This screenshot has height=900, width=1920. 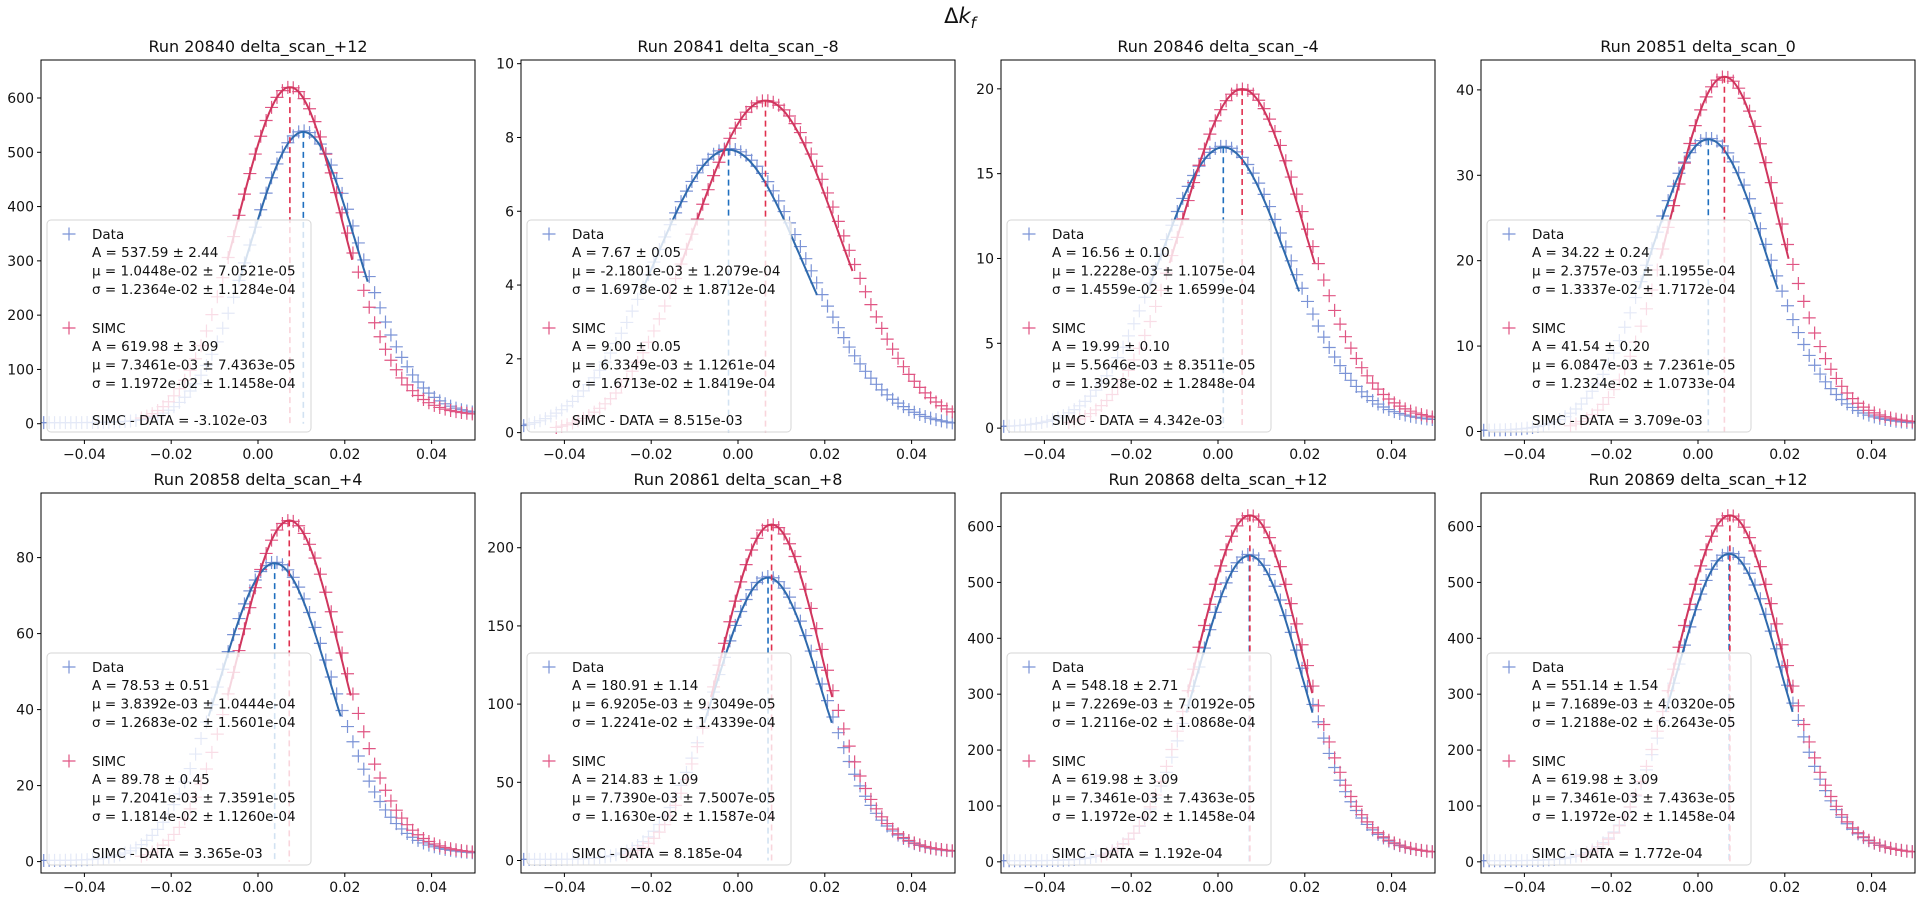 What do you see at coordinates (964, 16) in the screenshot?
I see `figure-title-symbol: k` at bounding box center [964, 16].